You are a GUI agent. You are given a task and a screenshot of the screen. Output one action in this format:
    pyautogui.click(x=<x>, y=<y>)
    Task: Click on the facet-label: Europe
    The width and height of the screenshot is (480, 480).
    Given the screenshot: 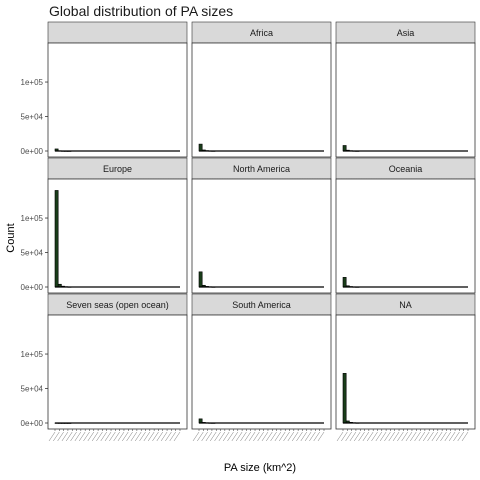 What is the action you would take?
    pyautogui.click(x=117, y=169)
    